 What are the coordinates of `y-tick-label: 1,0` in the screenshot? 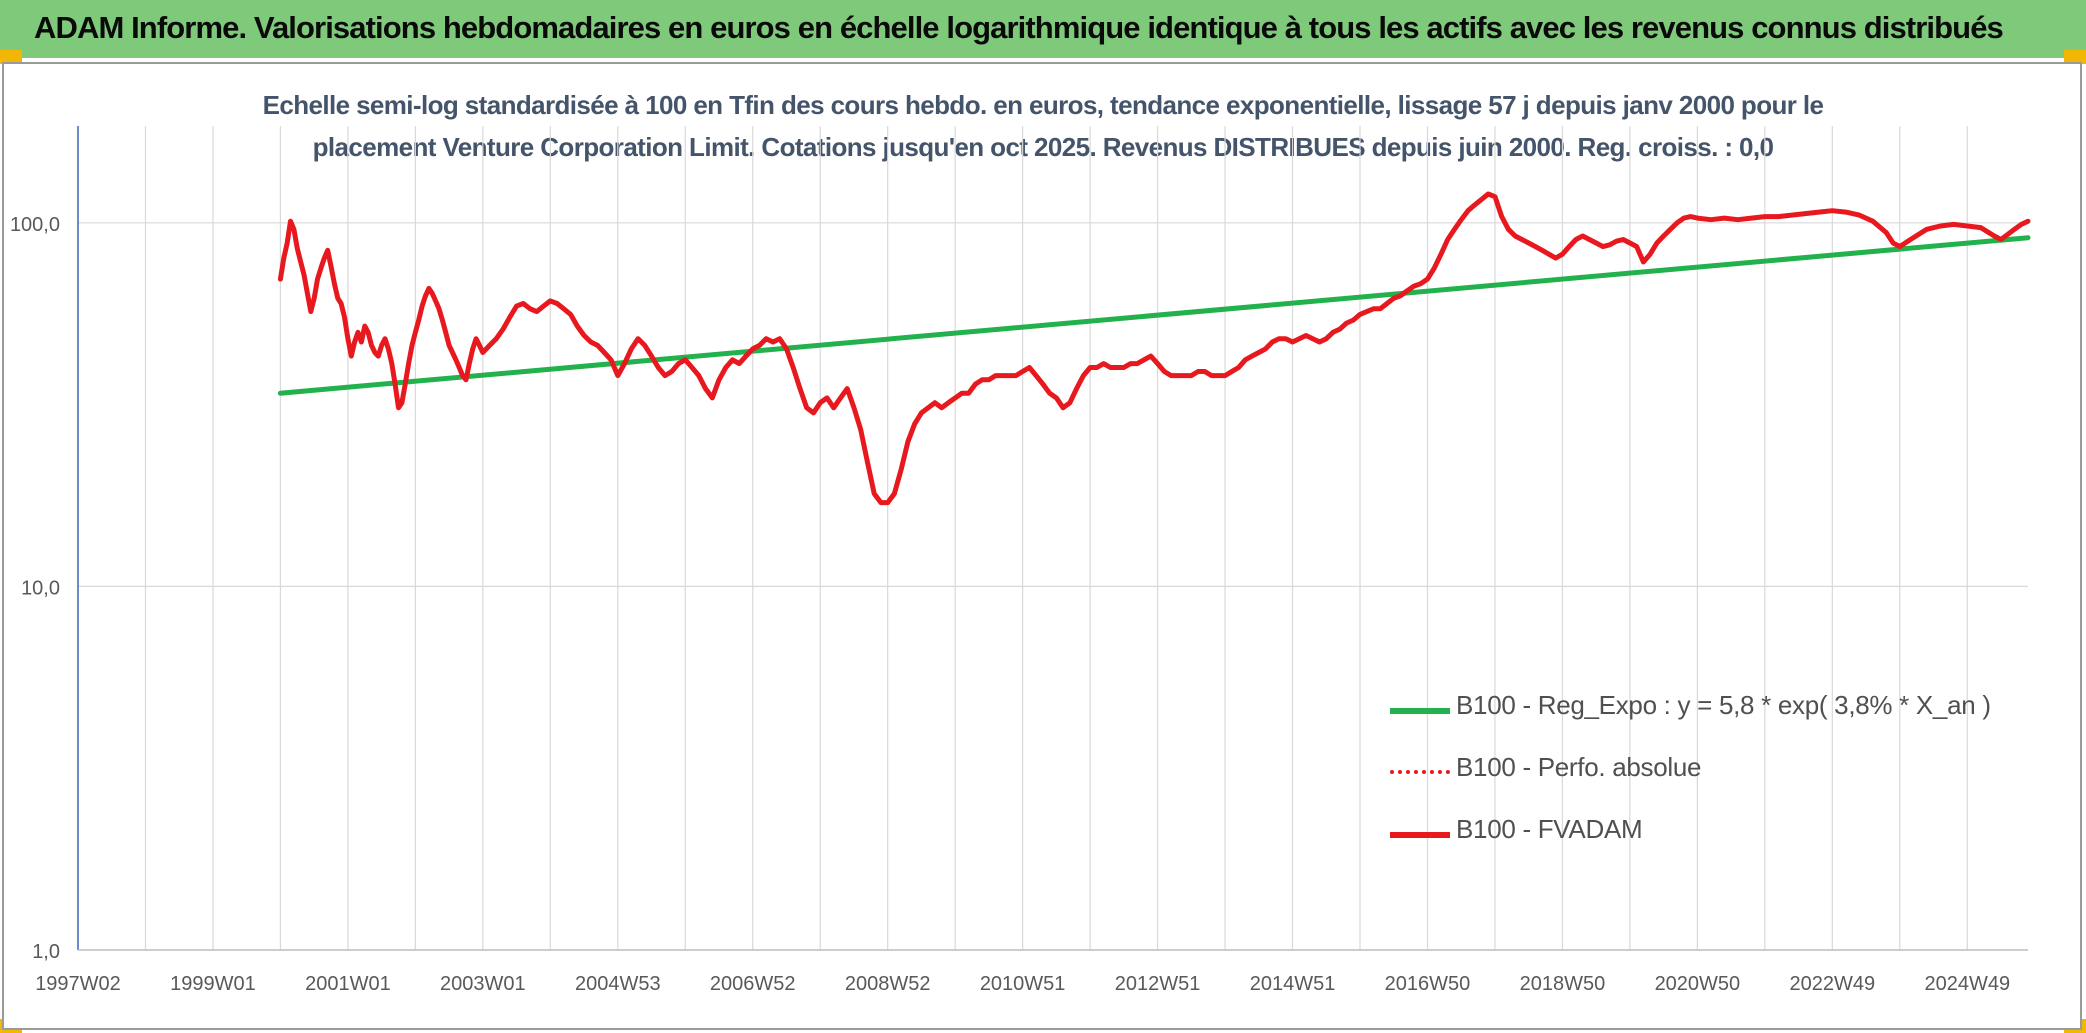 It's located at (46, 952).